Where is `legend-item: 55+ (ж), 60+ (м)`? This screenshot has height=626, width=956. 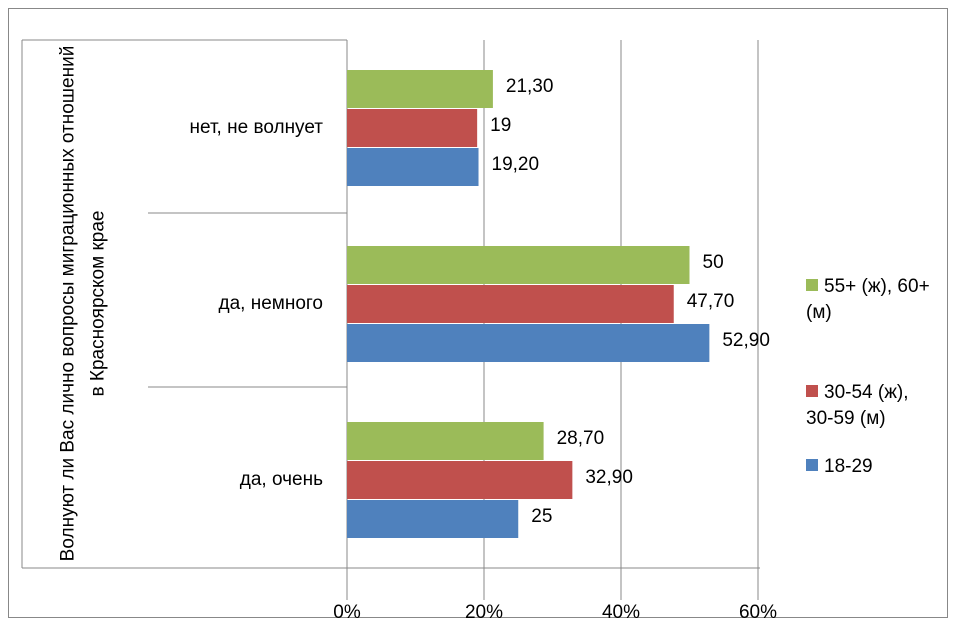 legend-item: 55+ (ж), 60+ (м) is located at coordinates (868, 300).